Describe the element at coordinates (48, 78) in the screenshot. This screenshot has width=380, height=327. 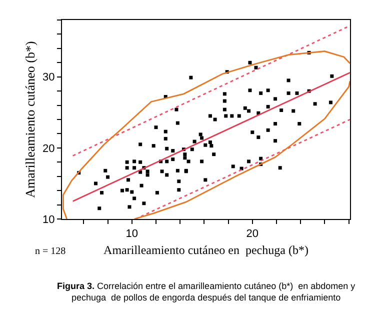
I see `y-tick-label: 30` at that location.